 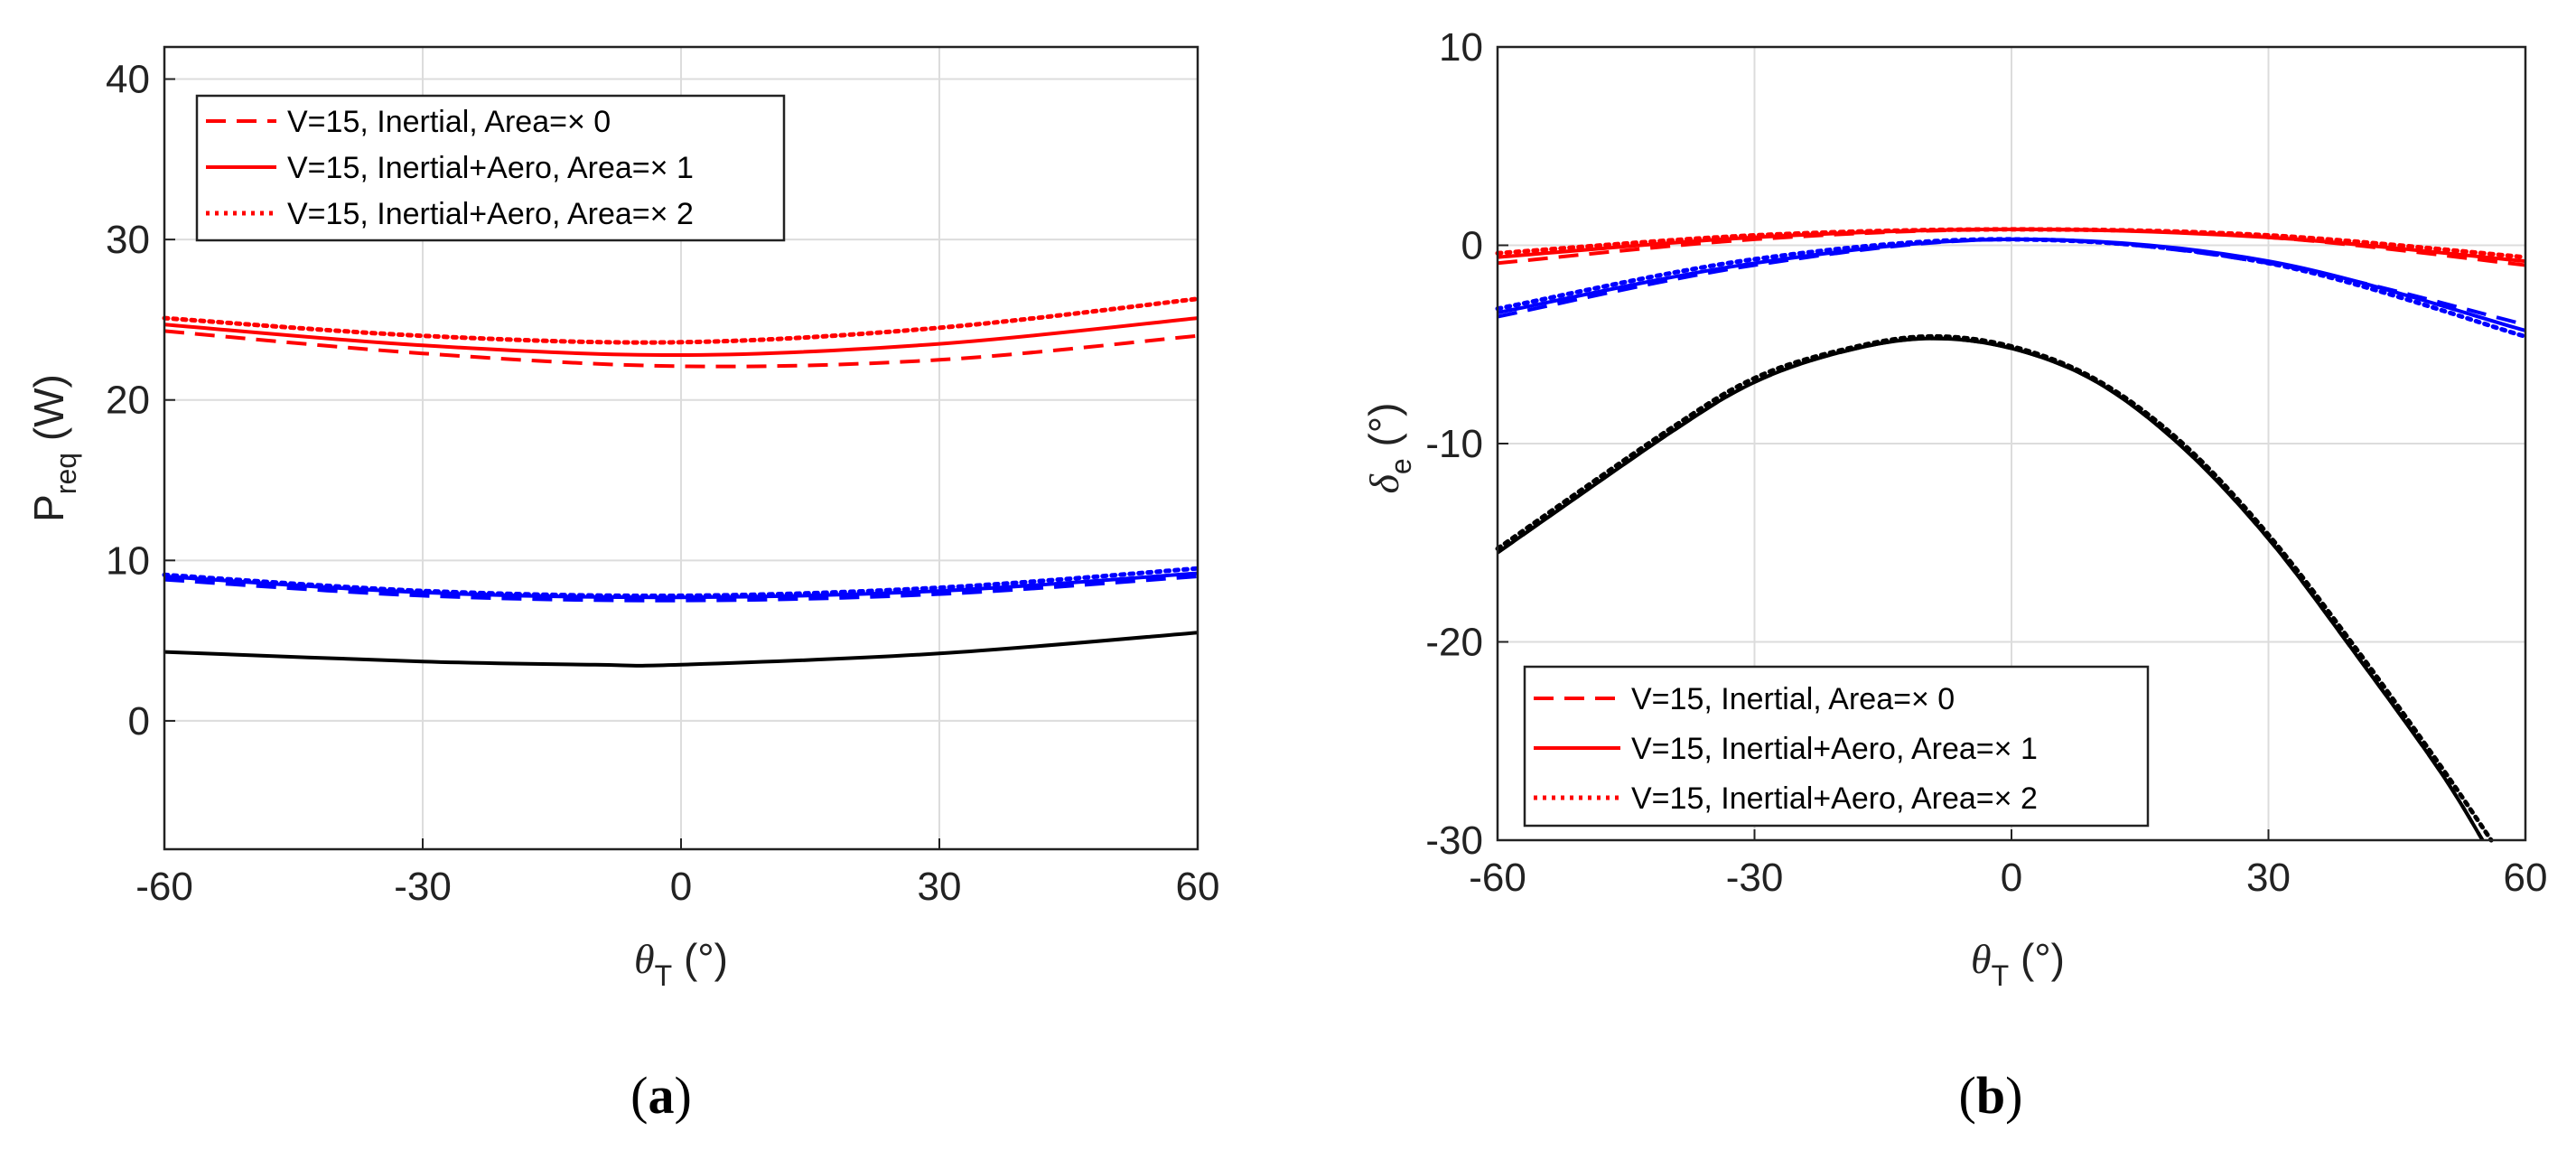 I want to click on panel-b-legend-lines, so click(x=1577, y=748).